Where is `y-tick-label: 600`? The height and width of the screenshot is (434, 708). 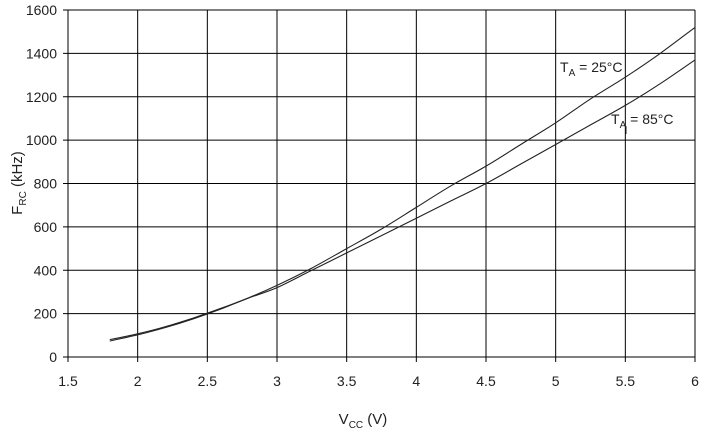
y-tick-label: 600 is located at coordinates (46, 227).